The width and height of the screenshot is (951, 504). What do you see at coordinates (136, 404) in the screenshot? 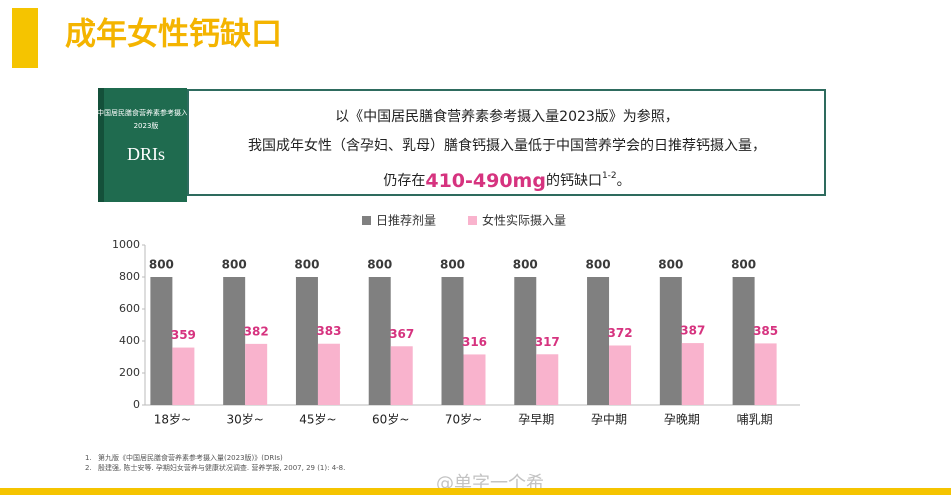
I see `y-tick-label: 0` at bounding box center [136, 404].